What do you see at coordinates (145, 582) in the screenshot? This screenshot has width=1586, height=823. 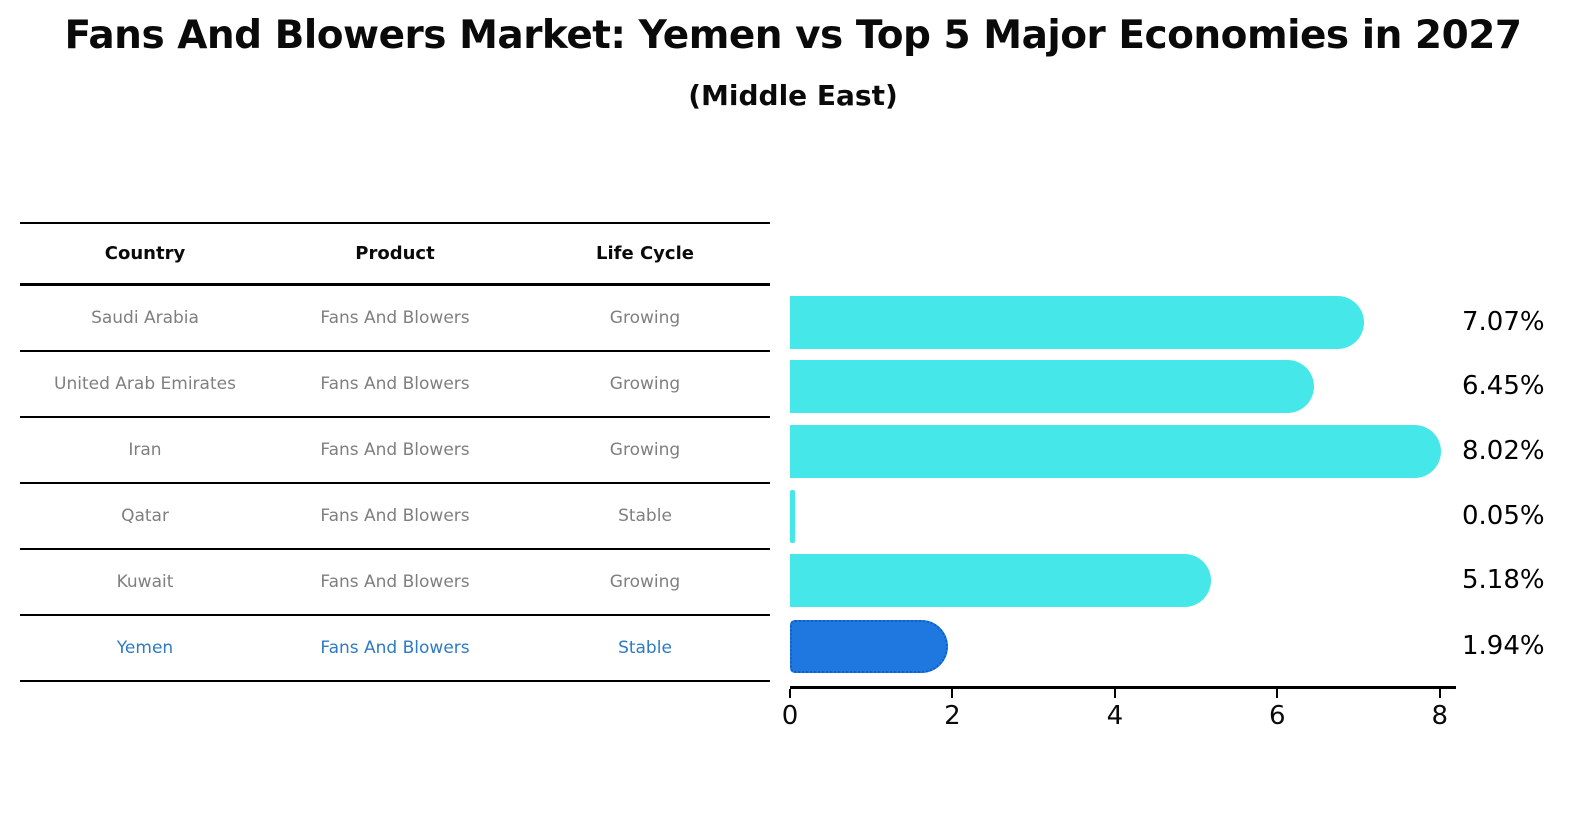 I see `country-cell: Kuwait` at bounding box center [145, 582].